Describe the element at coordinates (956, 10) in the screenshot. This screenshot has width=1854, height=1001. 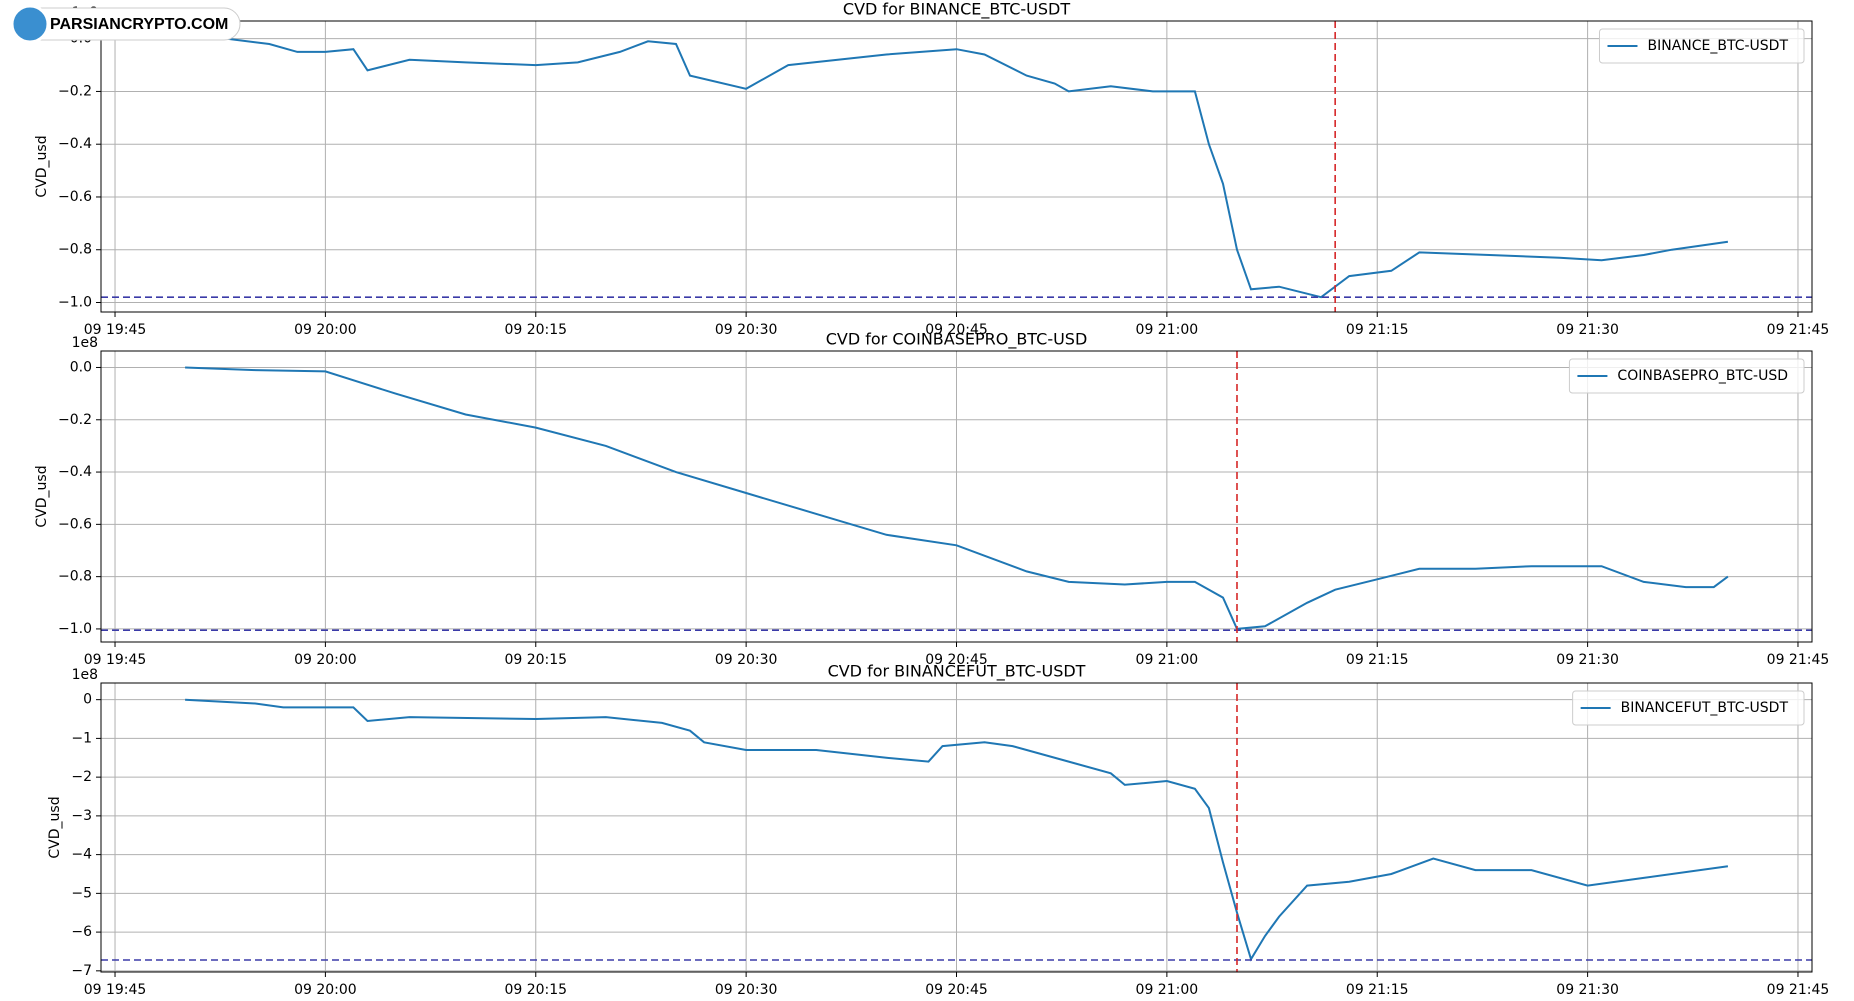
I see `chart-title: CVD for BINANCE_BTC-USDT` at that location.